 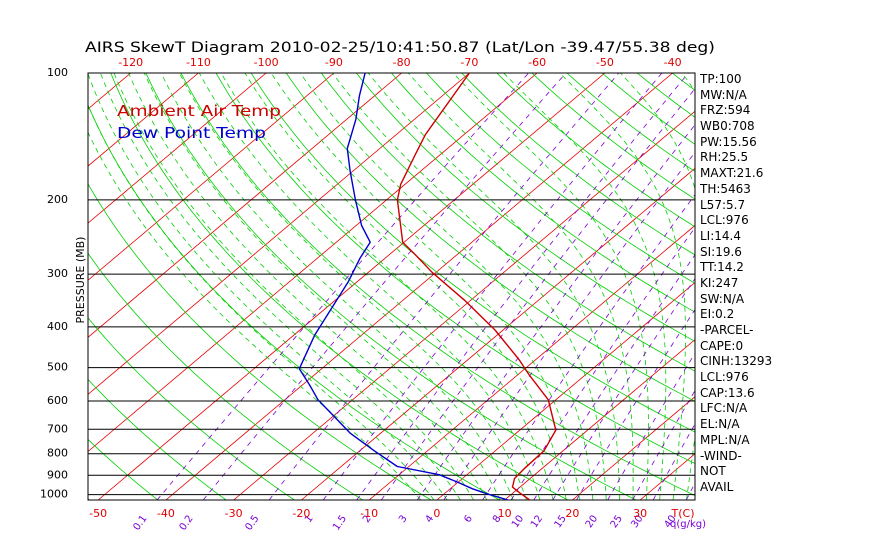 I want to click on mixing-ratio-tick-label: 1, so click(x=309, y=519).